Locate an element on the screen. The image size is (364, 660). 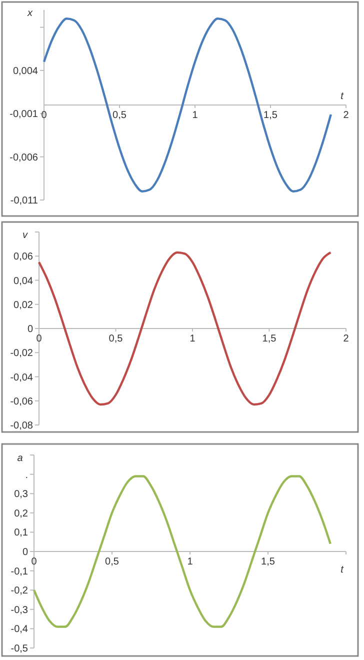
y-tick-label: -0,011 is located at coordinates (24, 201).